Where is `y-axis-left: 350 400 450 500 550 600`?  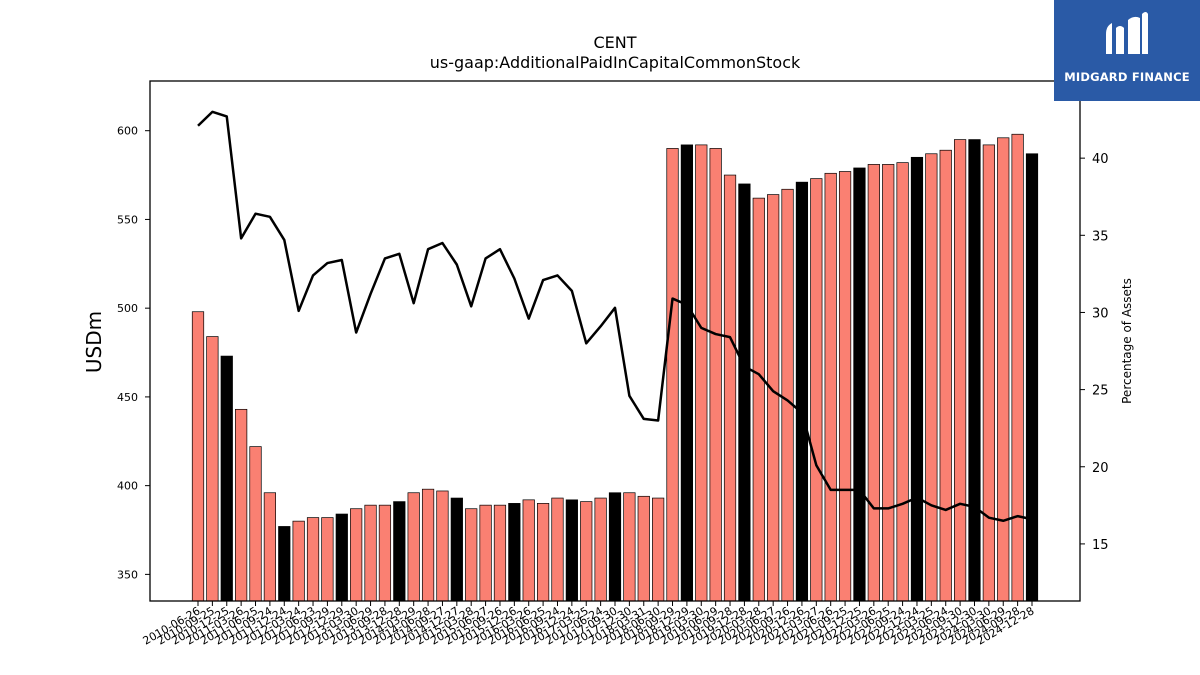 y-axis-left: 350 400 450 500 550 600 is located at coordinates (133, 353).